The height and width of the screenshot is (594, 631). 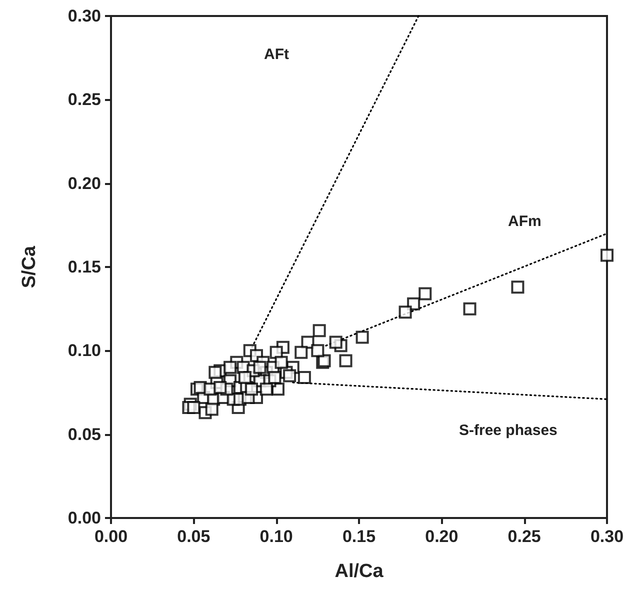 I want to click on y-tick-label: 0.30, so click(x=84, y=16).